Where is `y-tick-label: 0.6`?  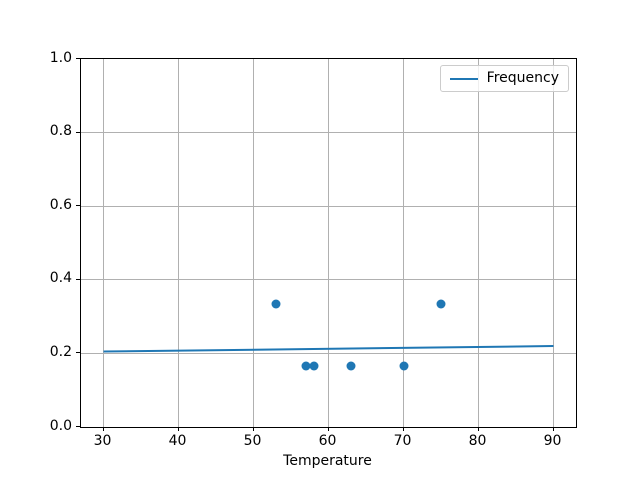 y-tick-label: 0.6 is located at coordinates (60, 204).